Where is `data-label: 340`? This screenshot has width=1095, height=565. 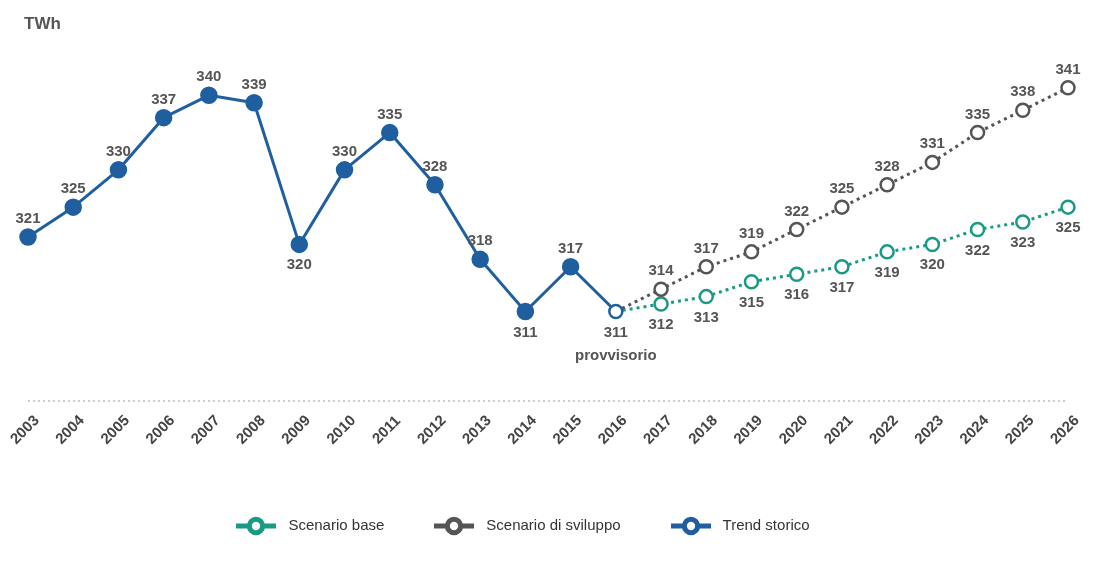
data-label: 340 is located at coordinates (209, 76).